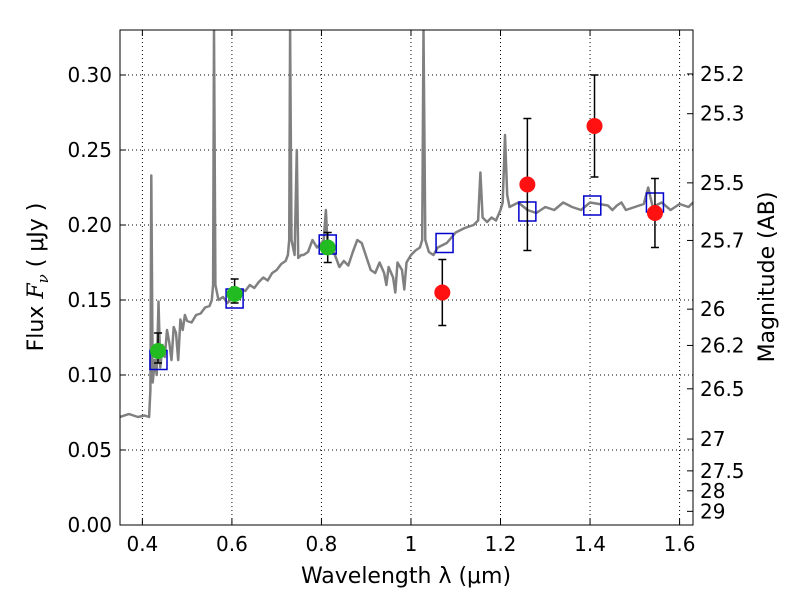 The width and height of the screenshot is (800, 604). Describe the element at coordinates (712, 511) in the screenshot. I see `mag-tick-label: 29` at that location.